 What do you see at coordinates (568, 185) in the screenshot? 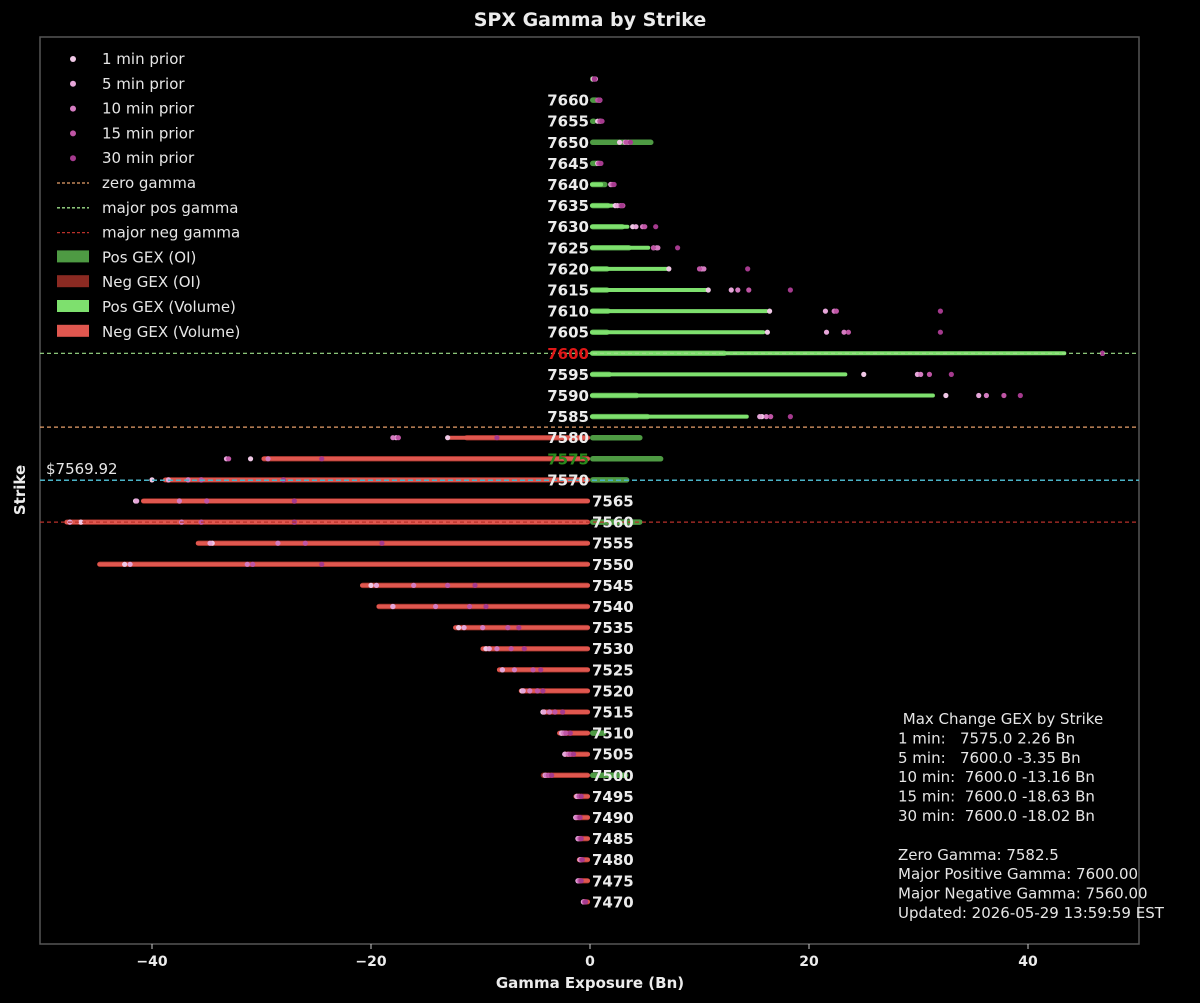
I see `strike-label: 7640` at bounding box center [568, 185].